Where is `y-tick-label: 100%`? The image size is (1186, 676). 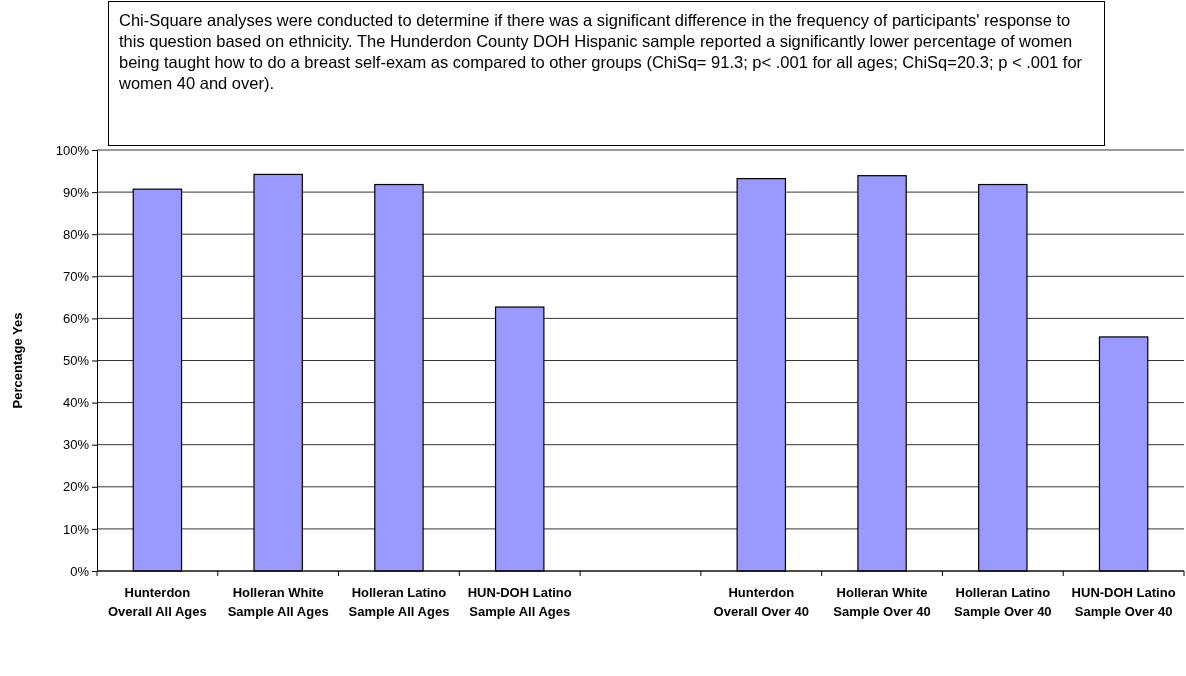
y-tick-label: 100% is located at coordinates (72, 150).